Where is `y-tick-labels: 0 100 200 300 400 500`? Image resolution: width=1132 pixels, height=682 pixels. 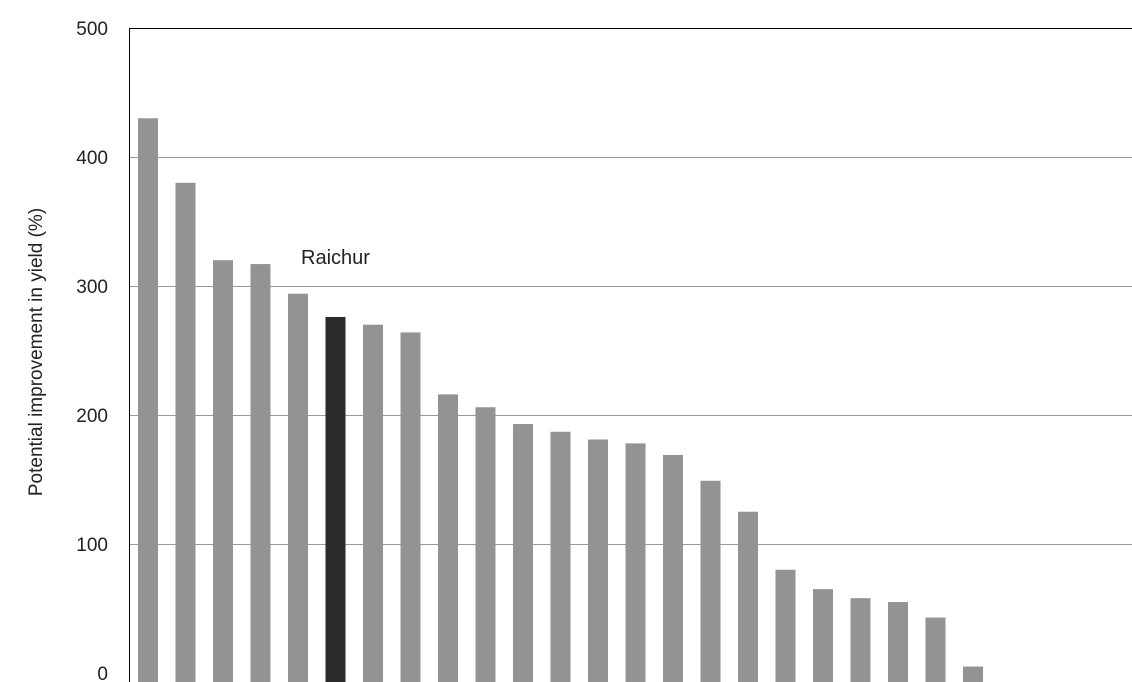 y-tick-labels: 0 100 200 300 400 500 is located at coordinates (92, 350).